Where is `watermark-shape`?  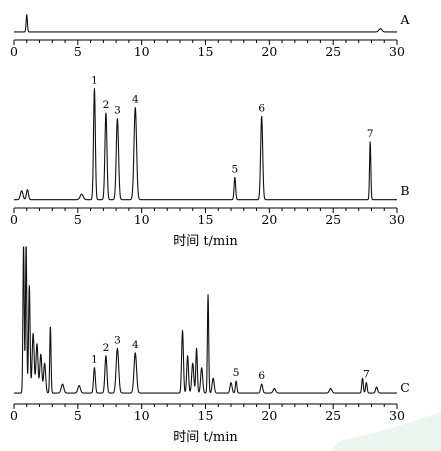 watermark-shape is located at coordinates (385, 431).